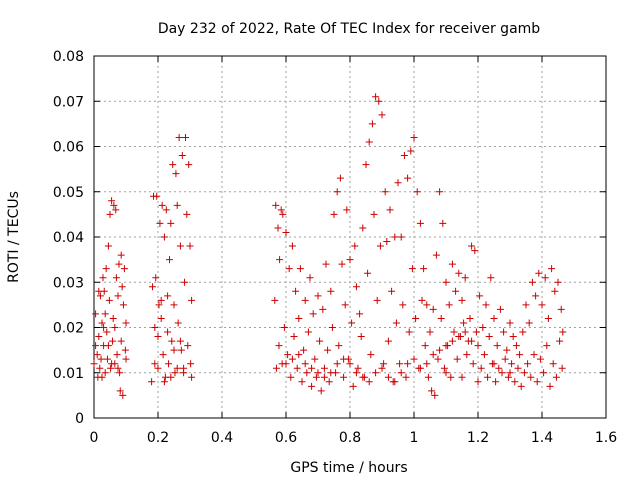 This screenshot has height=484, width=640. What do you see at coordinates (222, 438) in the screenshot?
I see `x-tick-label: 0.4` at bounding box center [222, 438].